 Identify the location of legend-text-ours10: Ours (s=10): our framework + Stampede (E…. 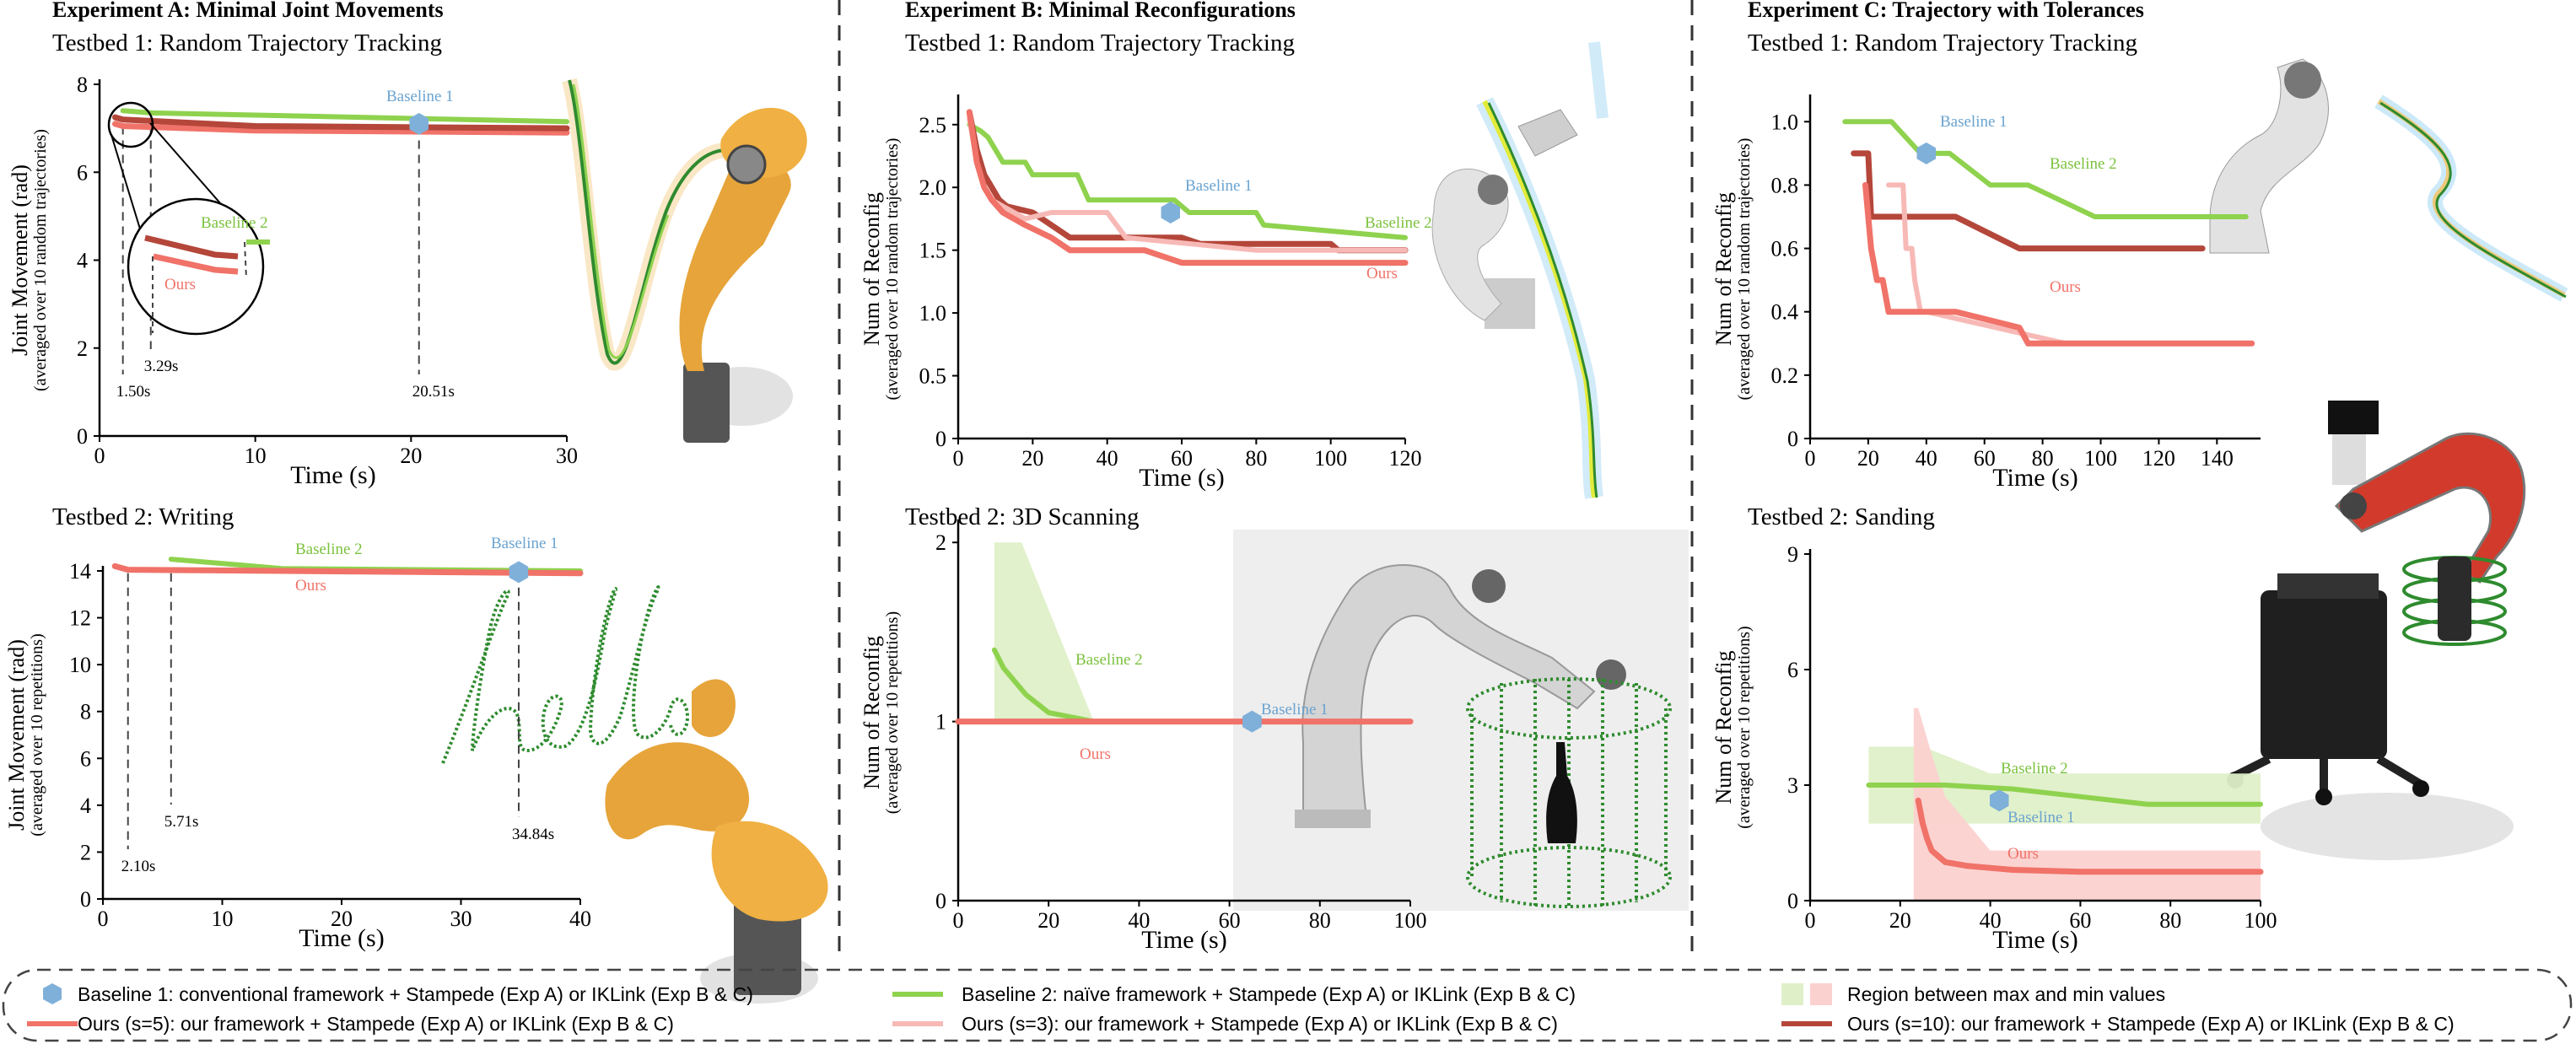
(2151, 1024).